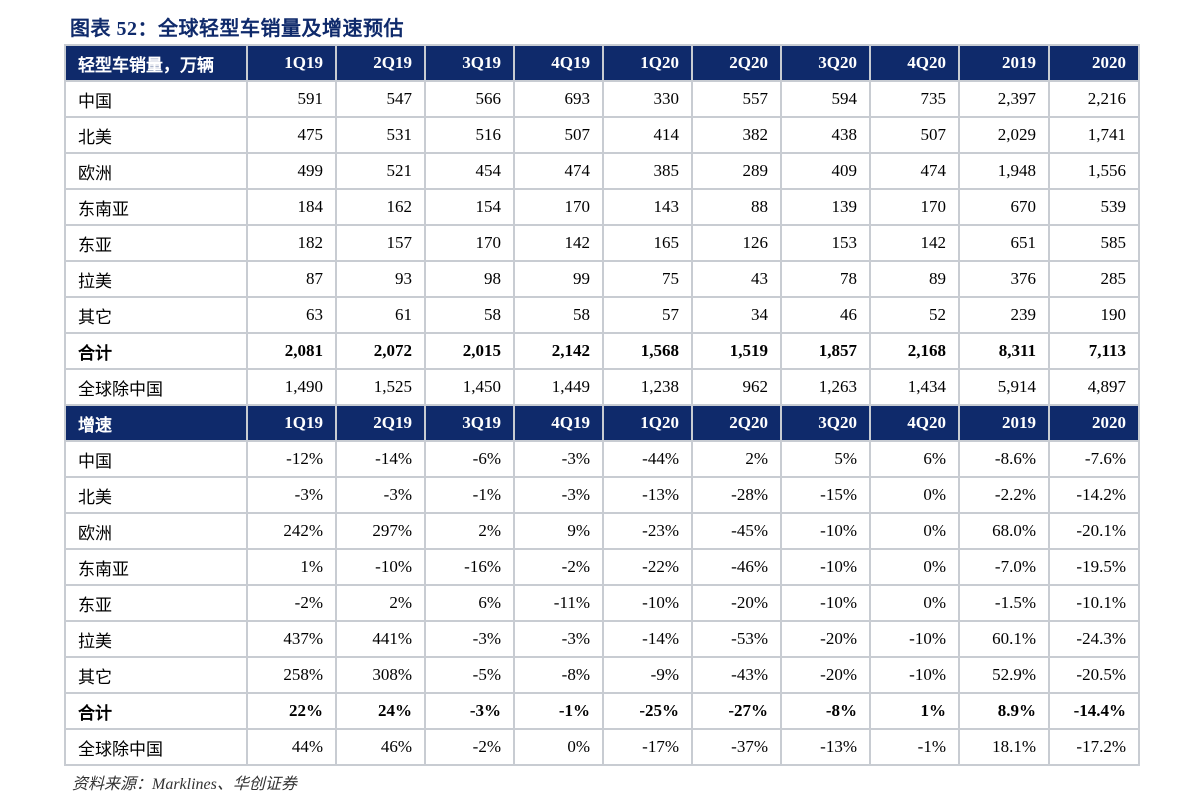 This screenshot has height=809, width=1191. What do you see at coordinates (825, 351) in the screenshot?
I see `table-cell: 1,857` at bounding box center [825, 351].